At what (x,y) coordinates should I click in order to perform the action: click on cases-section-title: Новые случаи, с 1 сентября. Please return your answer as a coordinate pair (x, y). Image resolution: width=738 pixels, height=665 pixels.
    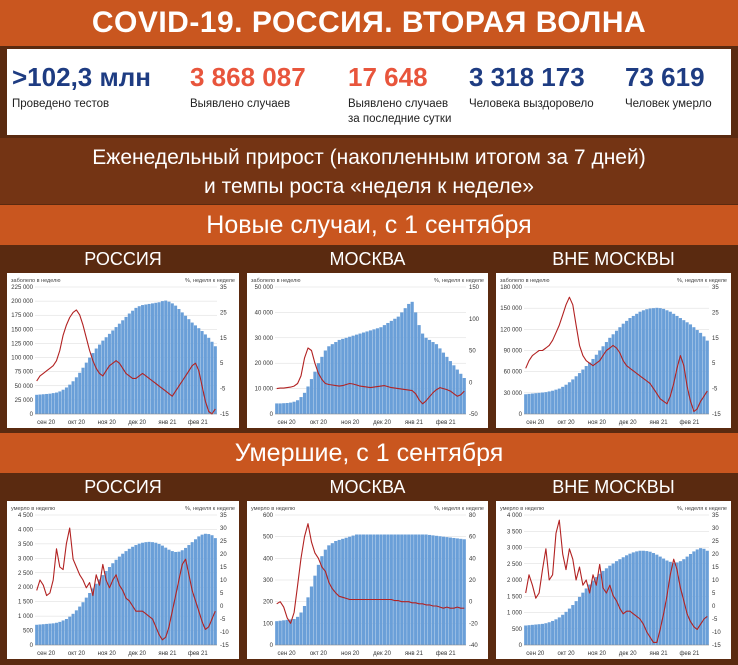
    Looking at the image, I should click on (369, 225).